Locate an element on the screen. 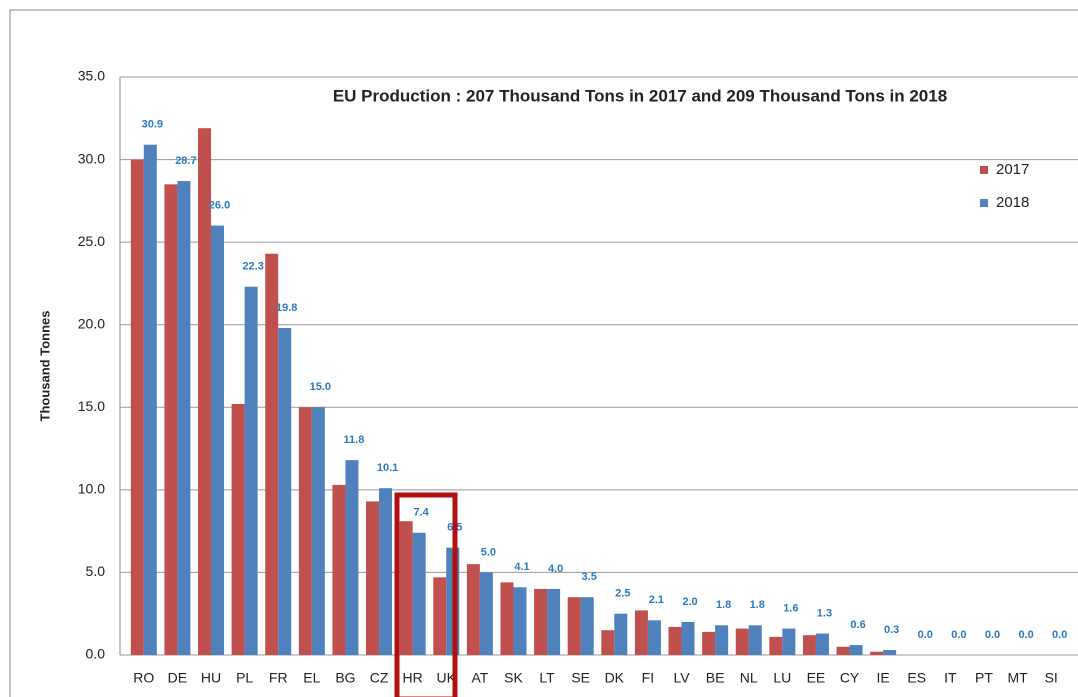 This screenshot has height=697, width=1078. x-tick-label: PL is located at coordinates (244, 678).